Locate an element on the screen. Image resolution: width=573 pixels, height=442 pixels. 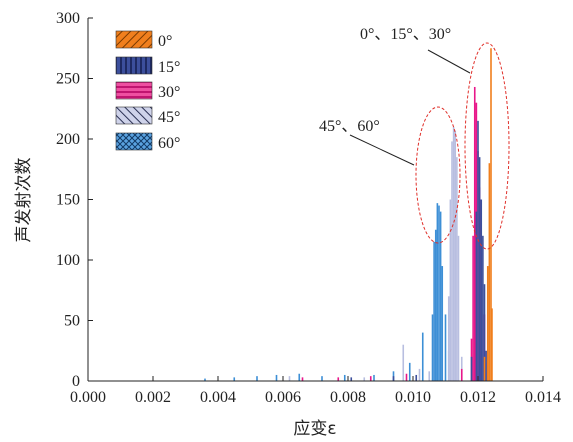
x-tick-label: 0.010 is located at coordinates (413, 397).